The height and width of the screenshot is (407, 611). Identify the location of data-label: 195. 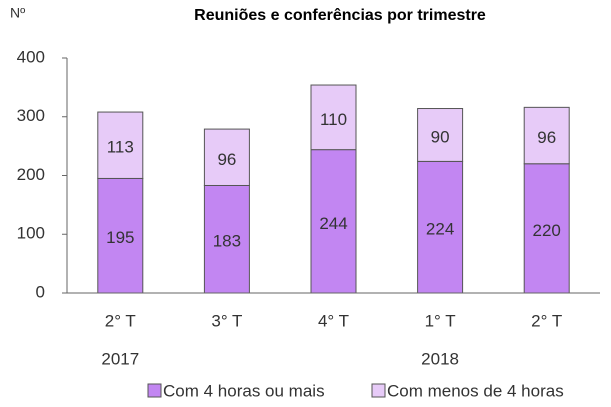
(120, 237).